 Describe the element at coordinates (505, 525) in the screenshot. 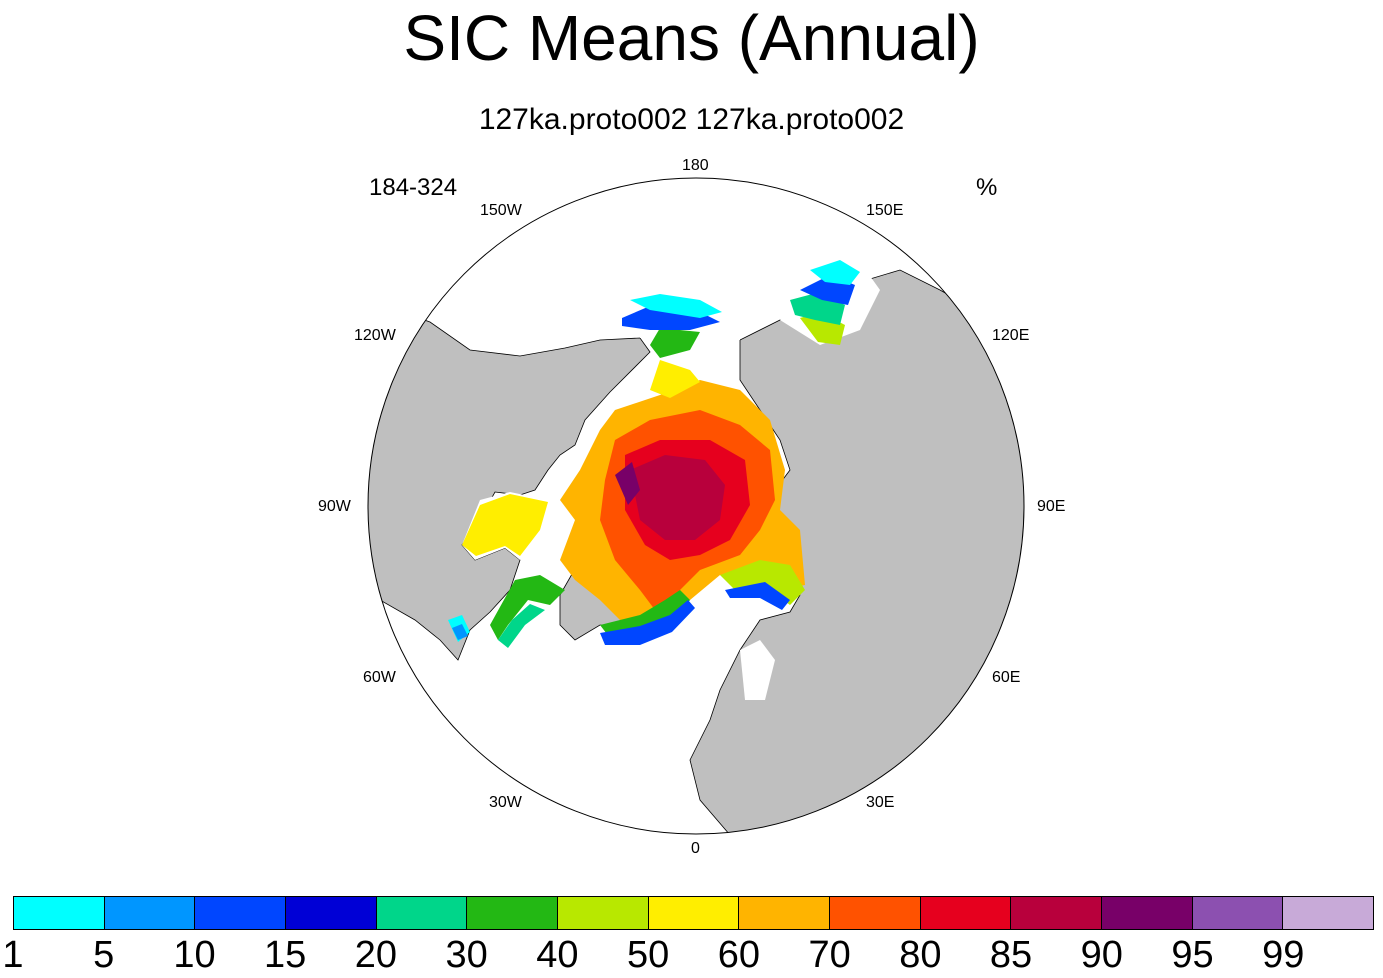

I see `ice-hudson` at that location.